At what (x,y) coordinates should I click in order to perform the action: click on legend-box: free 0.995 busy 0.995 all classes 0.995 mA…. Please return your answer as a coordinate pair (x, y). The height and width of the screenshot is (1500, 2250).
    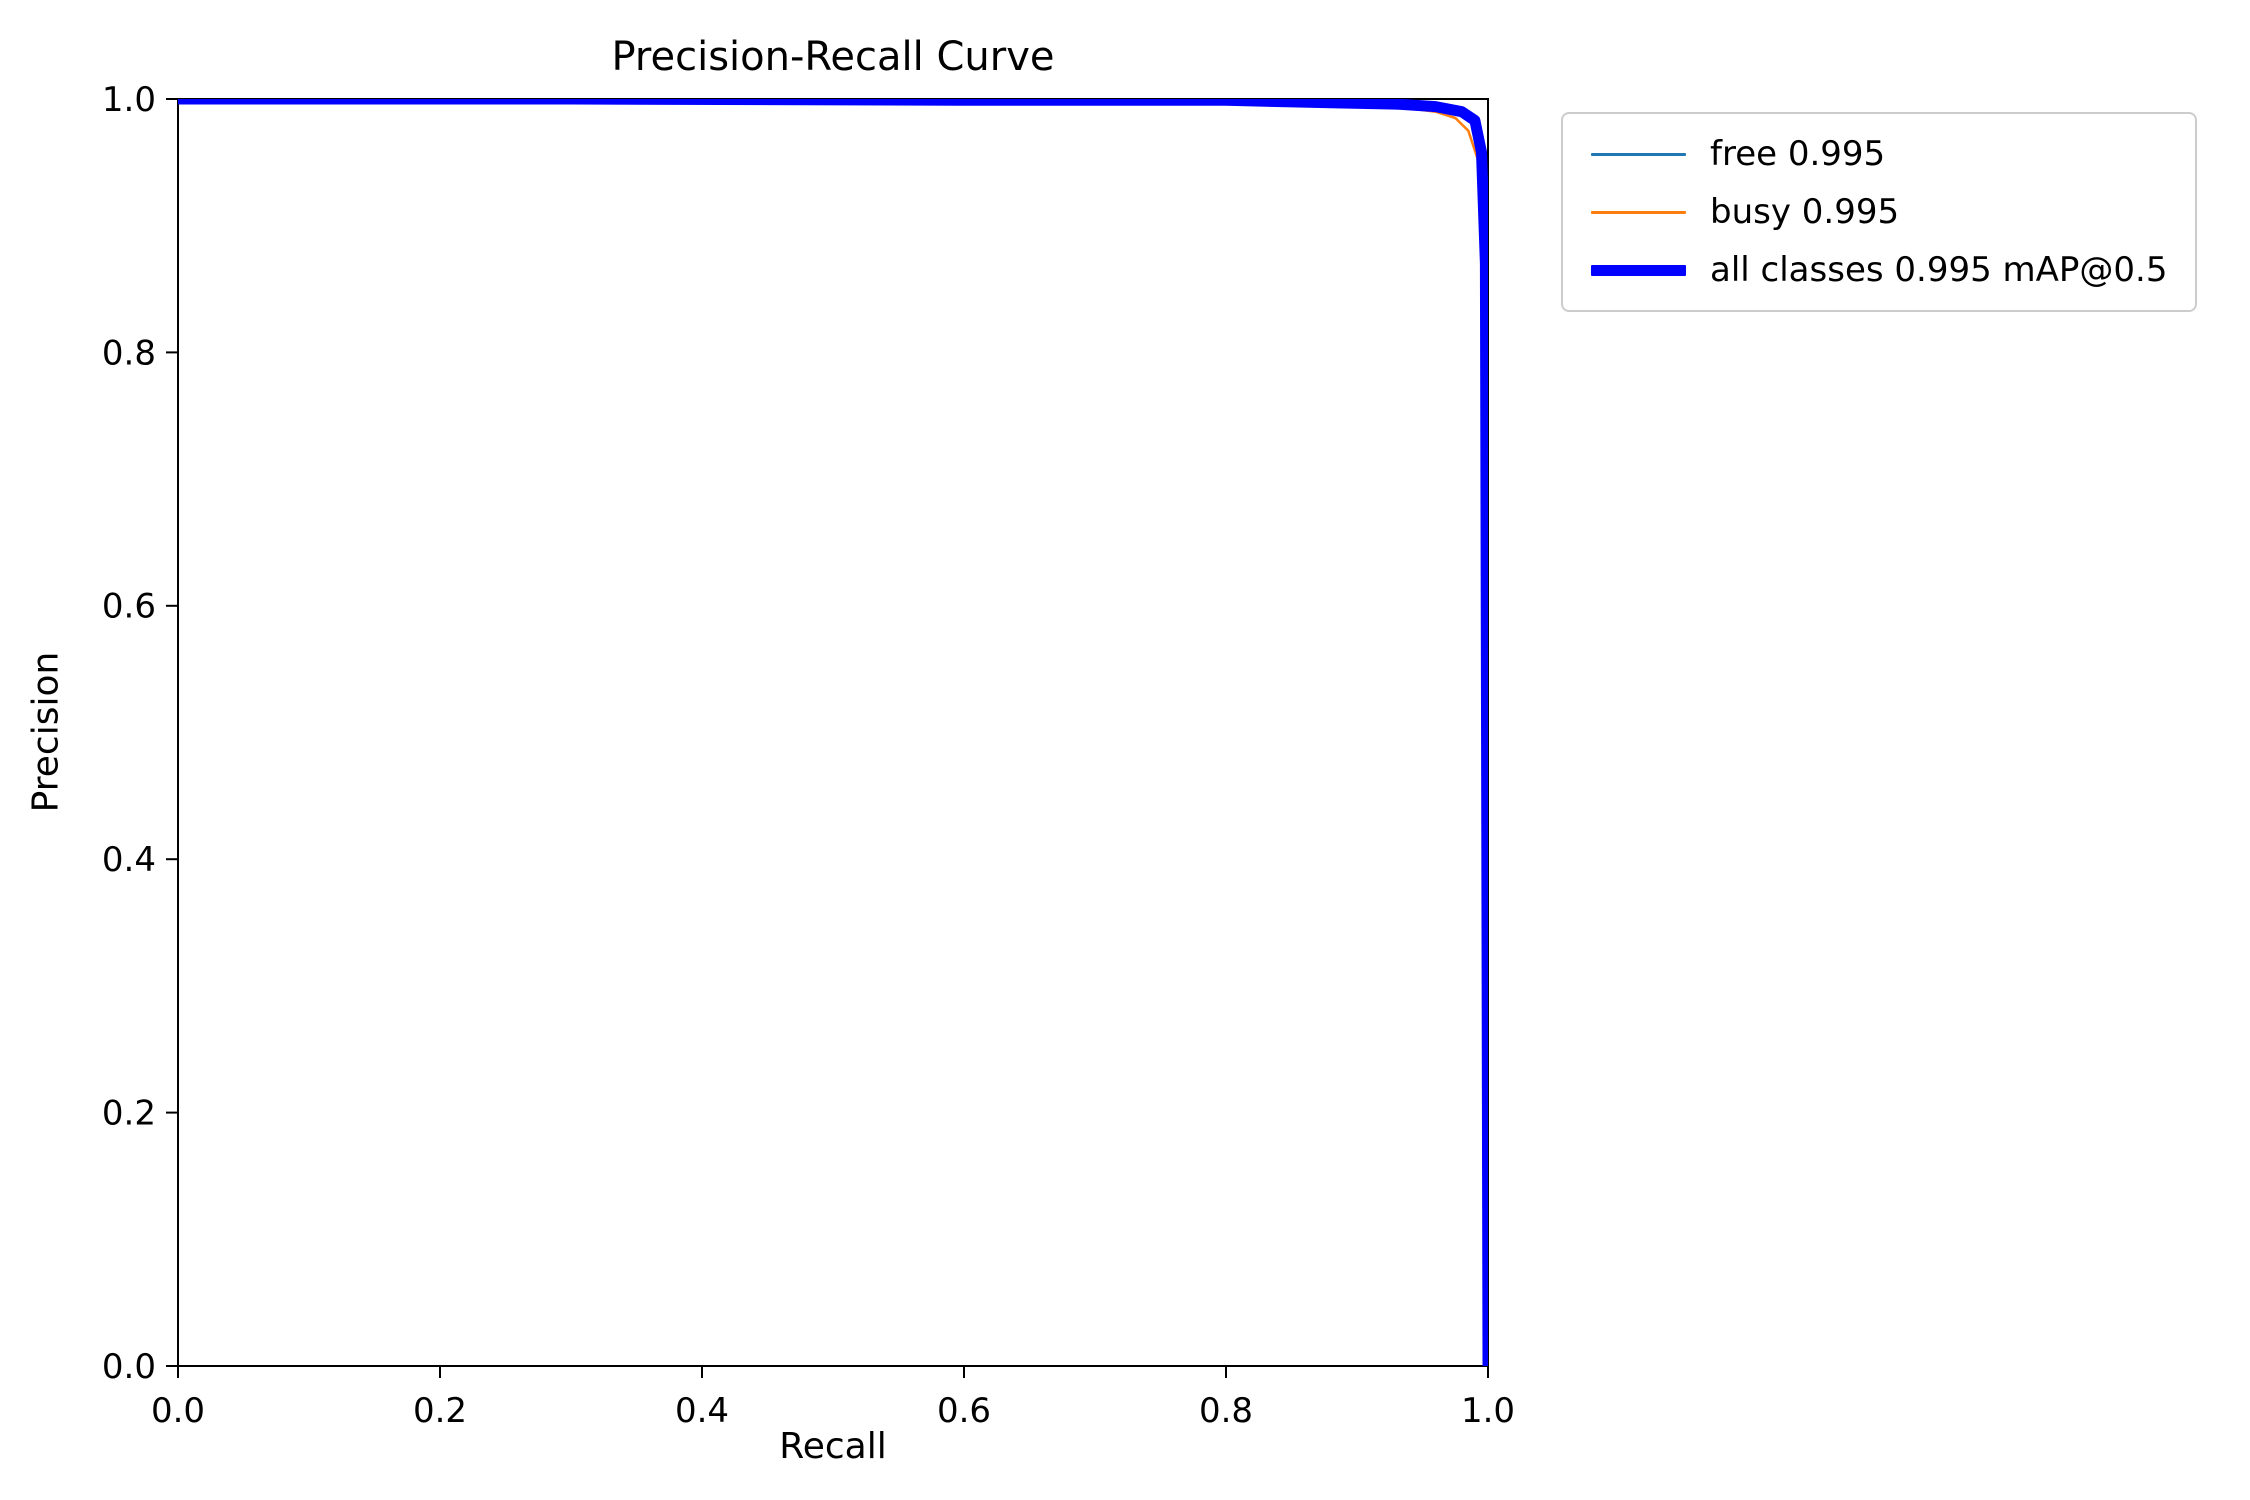
    Looking at the image, I should click on (1879, 212).